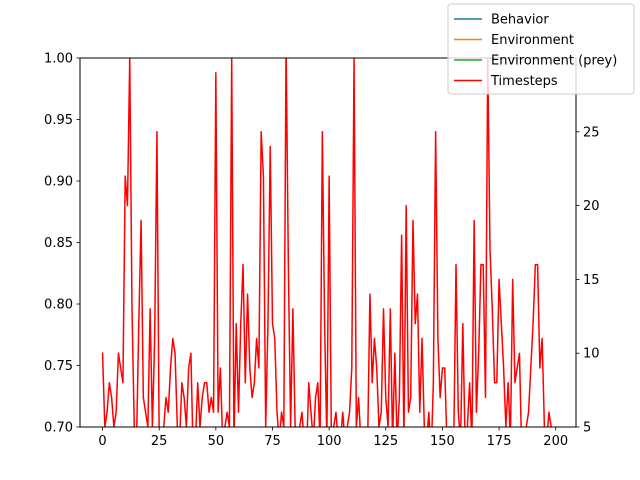 Image resolution: width=640 pixels, height=480 pixels. Describe the element at coordinates (591, 132) in the screenshot. I see `y2-tick-label: 25` at that location.